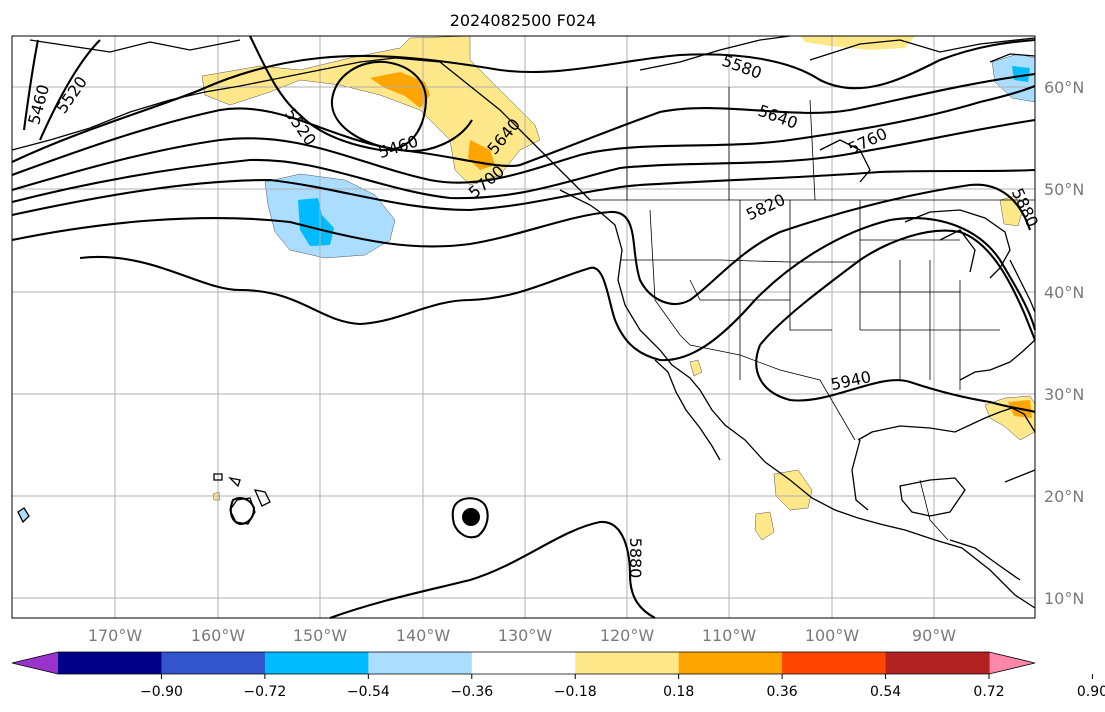 Image resolution: width=1105 pixels, height=712 pixels. Describe the element at coordinates (368, 692) in the screenshot. I see `colorbar-tick-label: −0.54` at that location.